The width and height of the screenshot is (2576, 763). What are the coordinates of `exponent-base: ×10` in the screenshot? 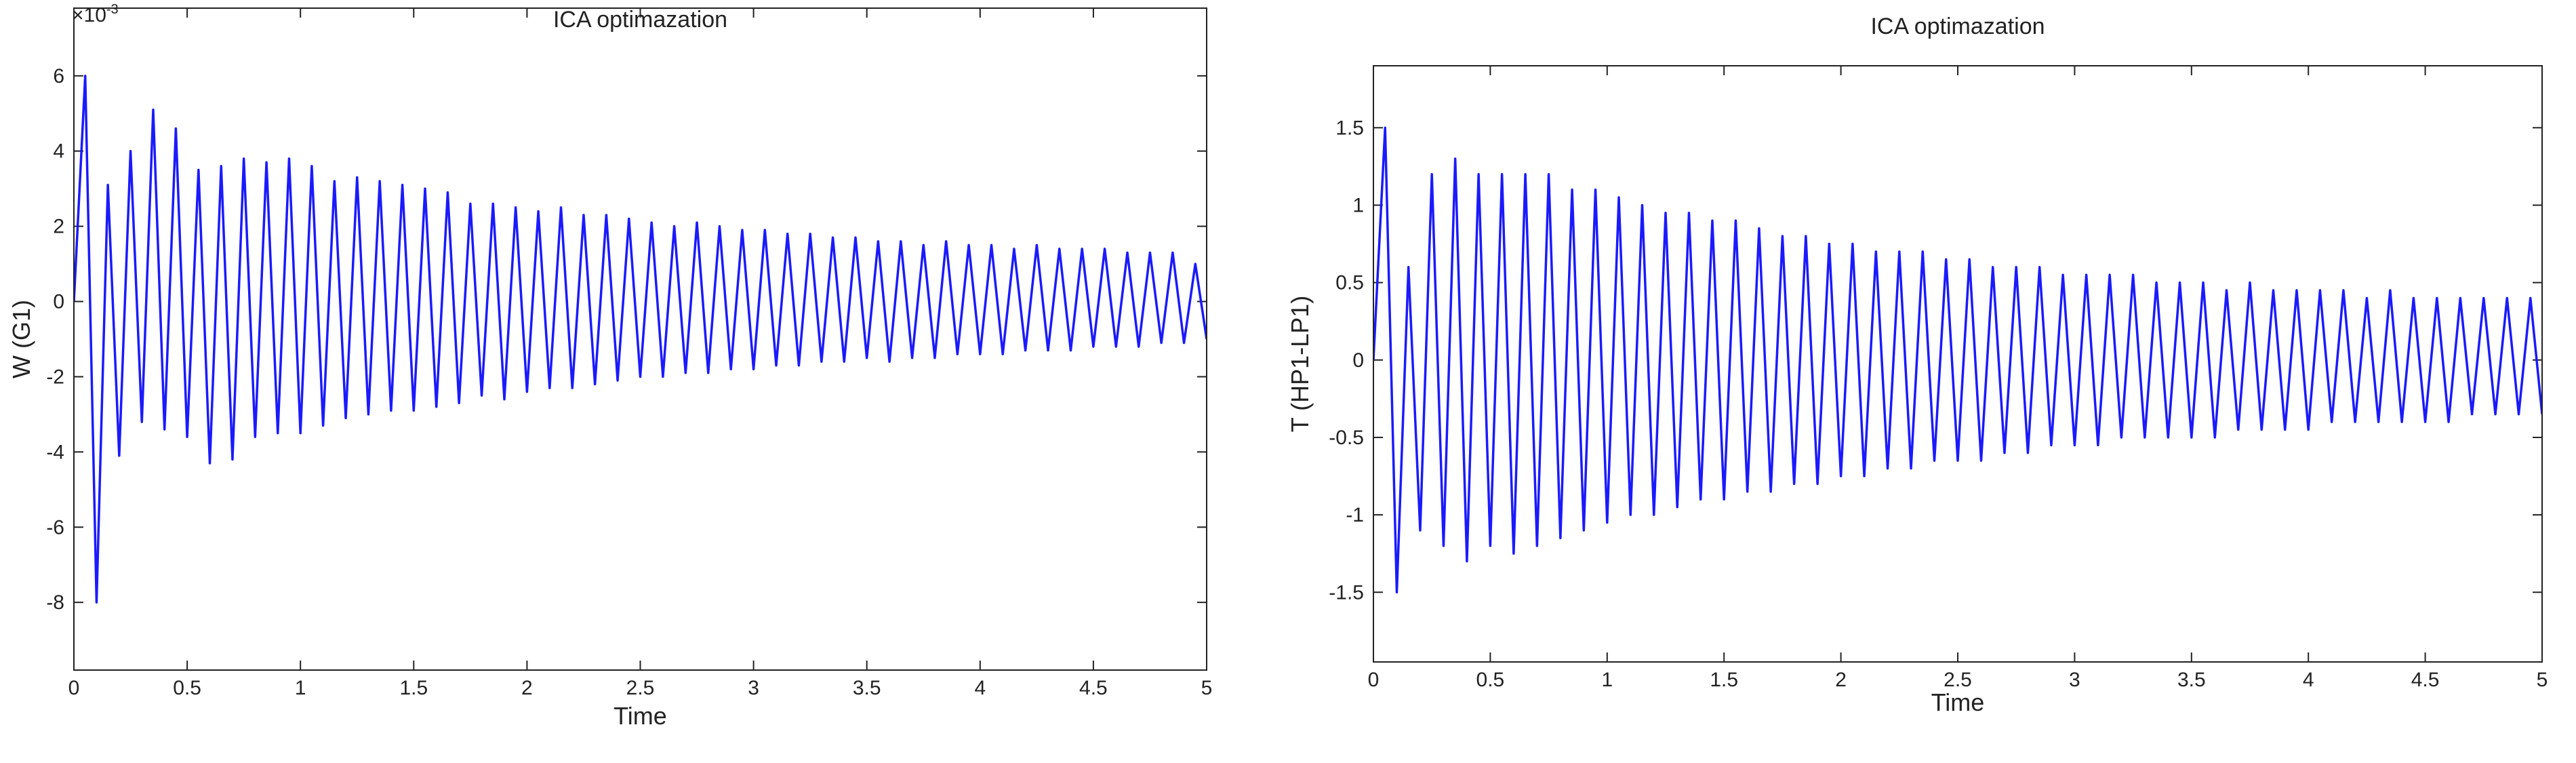 It's located at (89, 15).